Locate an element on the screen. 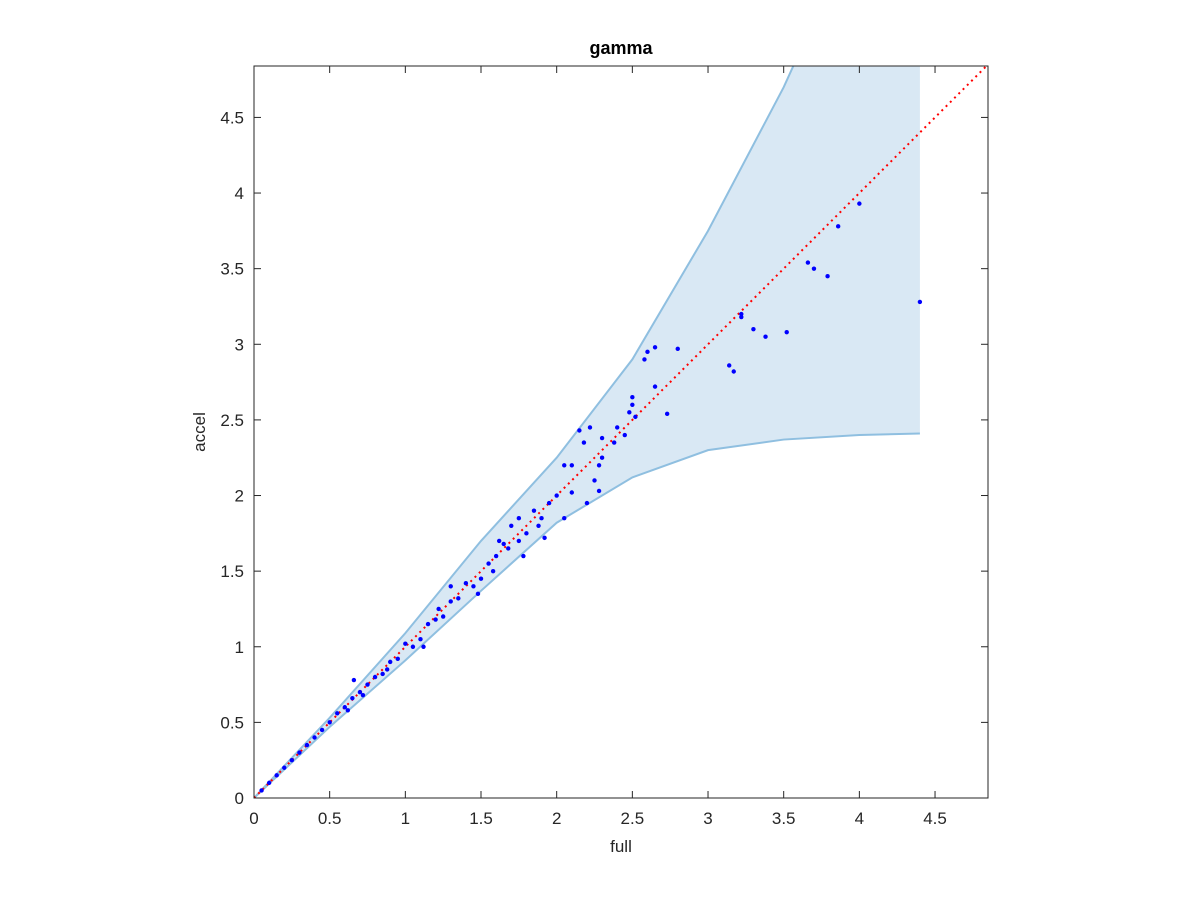 Image resolution: width=1200 pixels, height=905 pixels. x-tick-label: 0 is located at coordinates (253, 818).